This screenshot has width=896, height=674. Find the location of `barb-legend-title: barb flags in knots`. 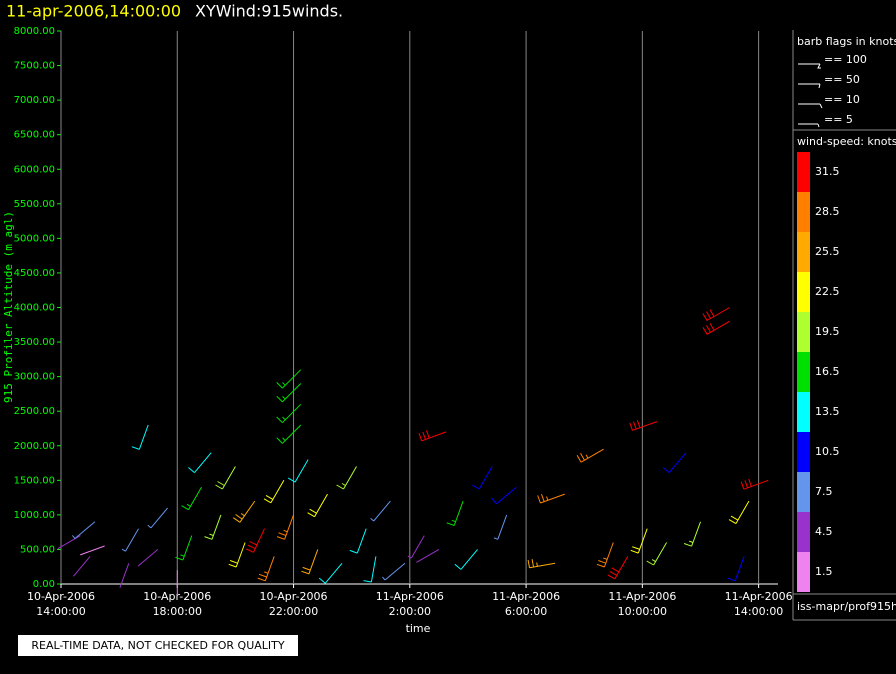

barb-legend-title: barb flags in knots is located at coordinates (846, 41).